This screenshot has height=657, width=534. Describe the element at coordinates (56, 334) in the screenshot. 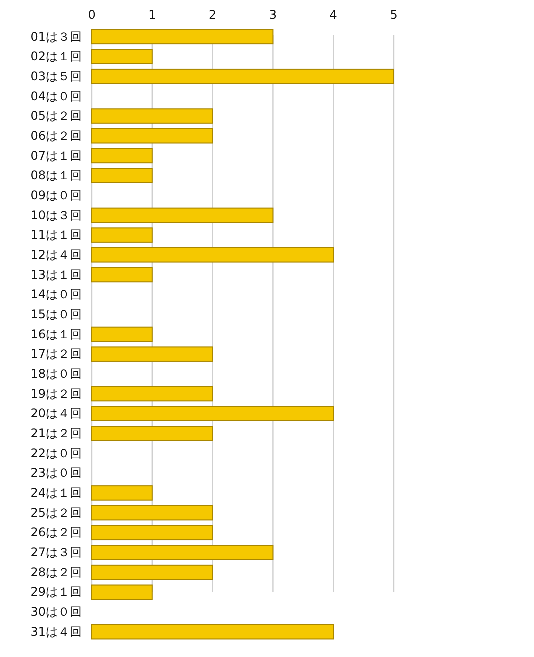

I see `y-tick-label: 16は１回` at that location.